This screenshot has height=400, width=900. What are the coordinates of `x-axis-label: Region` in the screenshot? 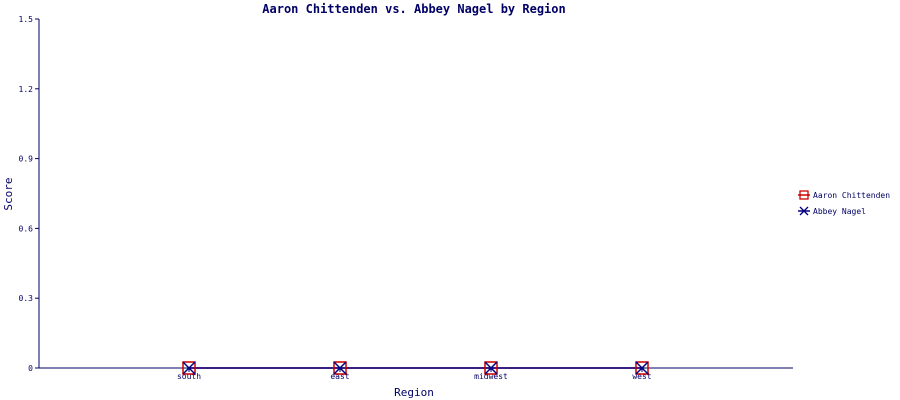 It's located at (414, 392).